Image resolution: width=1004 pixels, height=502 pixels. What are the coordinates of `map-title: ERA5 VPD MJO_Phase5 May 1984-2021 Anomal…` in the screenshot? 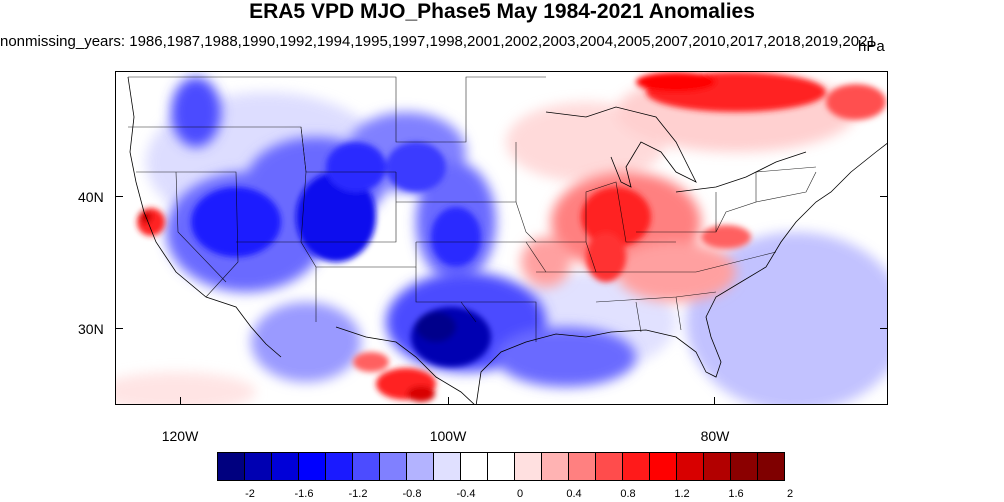 It's located at (502, 11).